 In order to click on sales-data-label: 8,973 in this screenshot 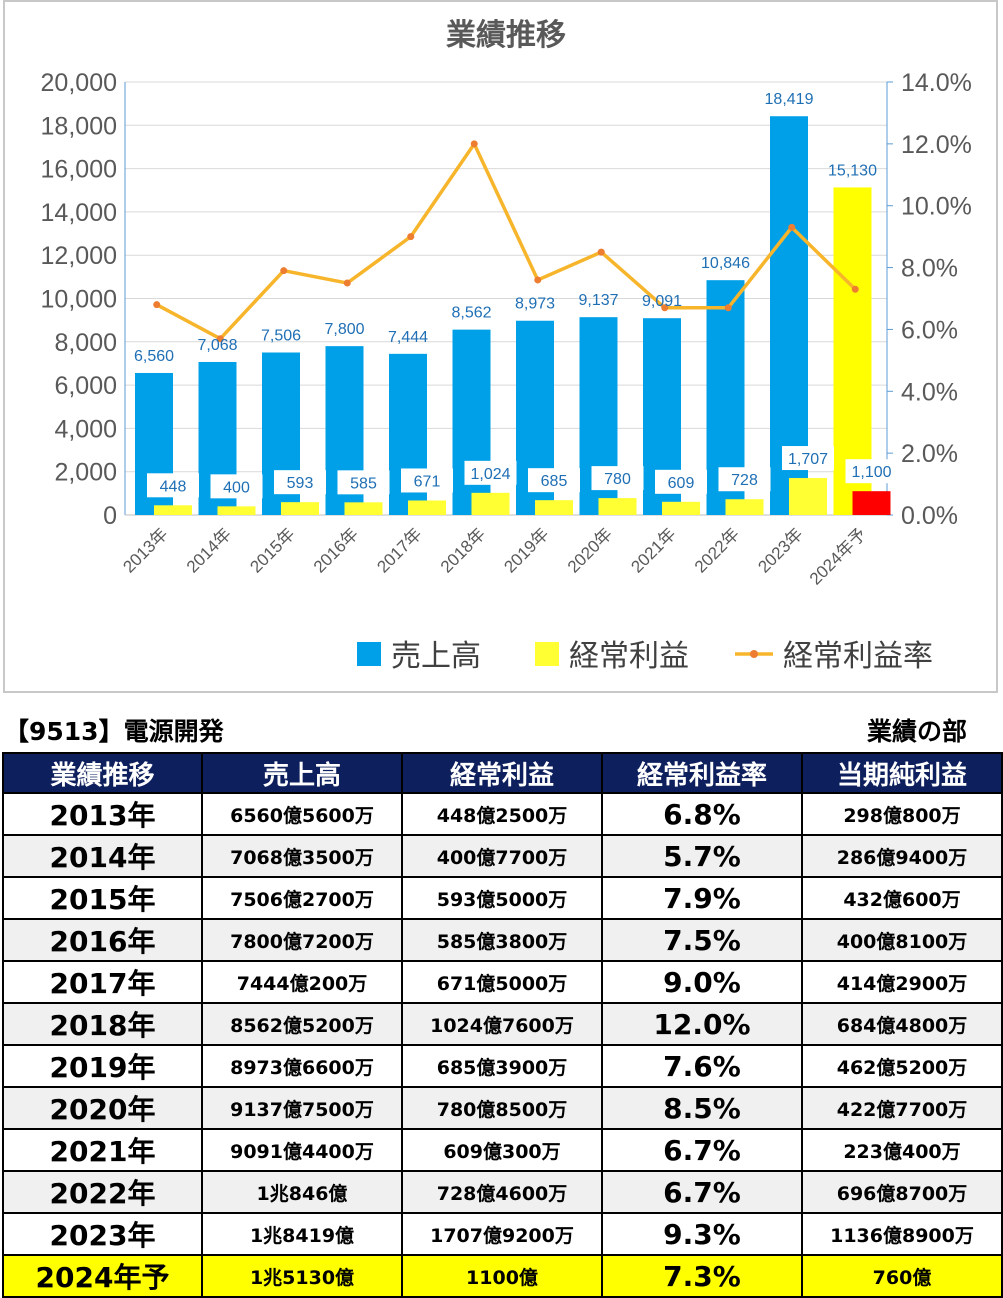, I will do `click(535, 304)`.